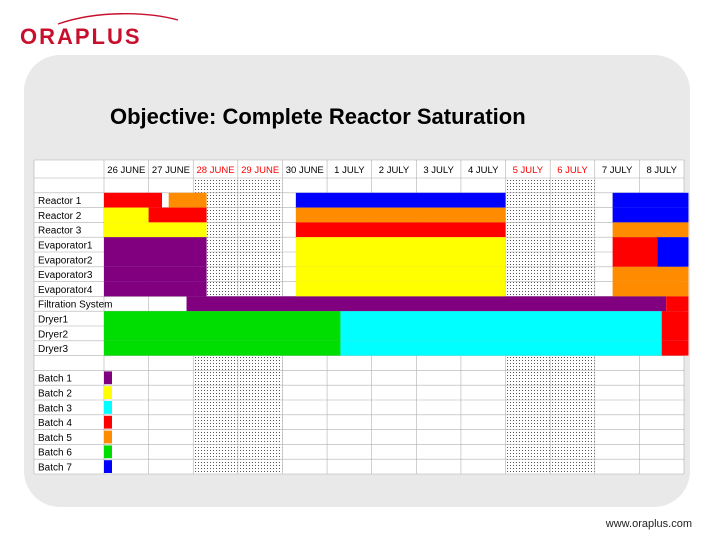 The width and height of the screenshot is (720, 540). What do you see at coordinates (171, 170) in the screenshot?
I see `column-header: 27 JUNE` at bounding box center [171, 170].